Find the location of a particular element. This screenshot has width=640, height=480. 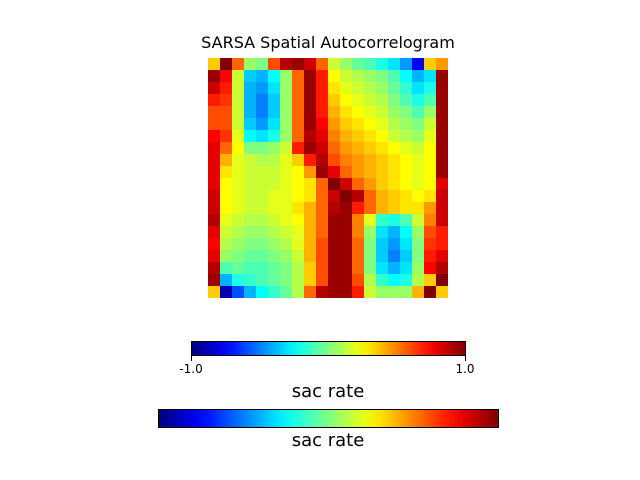

colorbar-gradient is located at coordinates (328, 418).